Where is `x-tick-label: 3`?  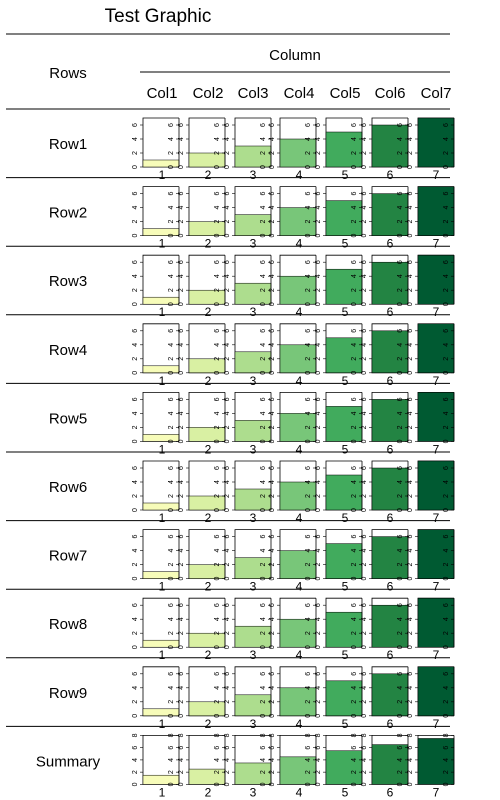
x-tick-label: 3 is located at coordinates (253, 587).